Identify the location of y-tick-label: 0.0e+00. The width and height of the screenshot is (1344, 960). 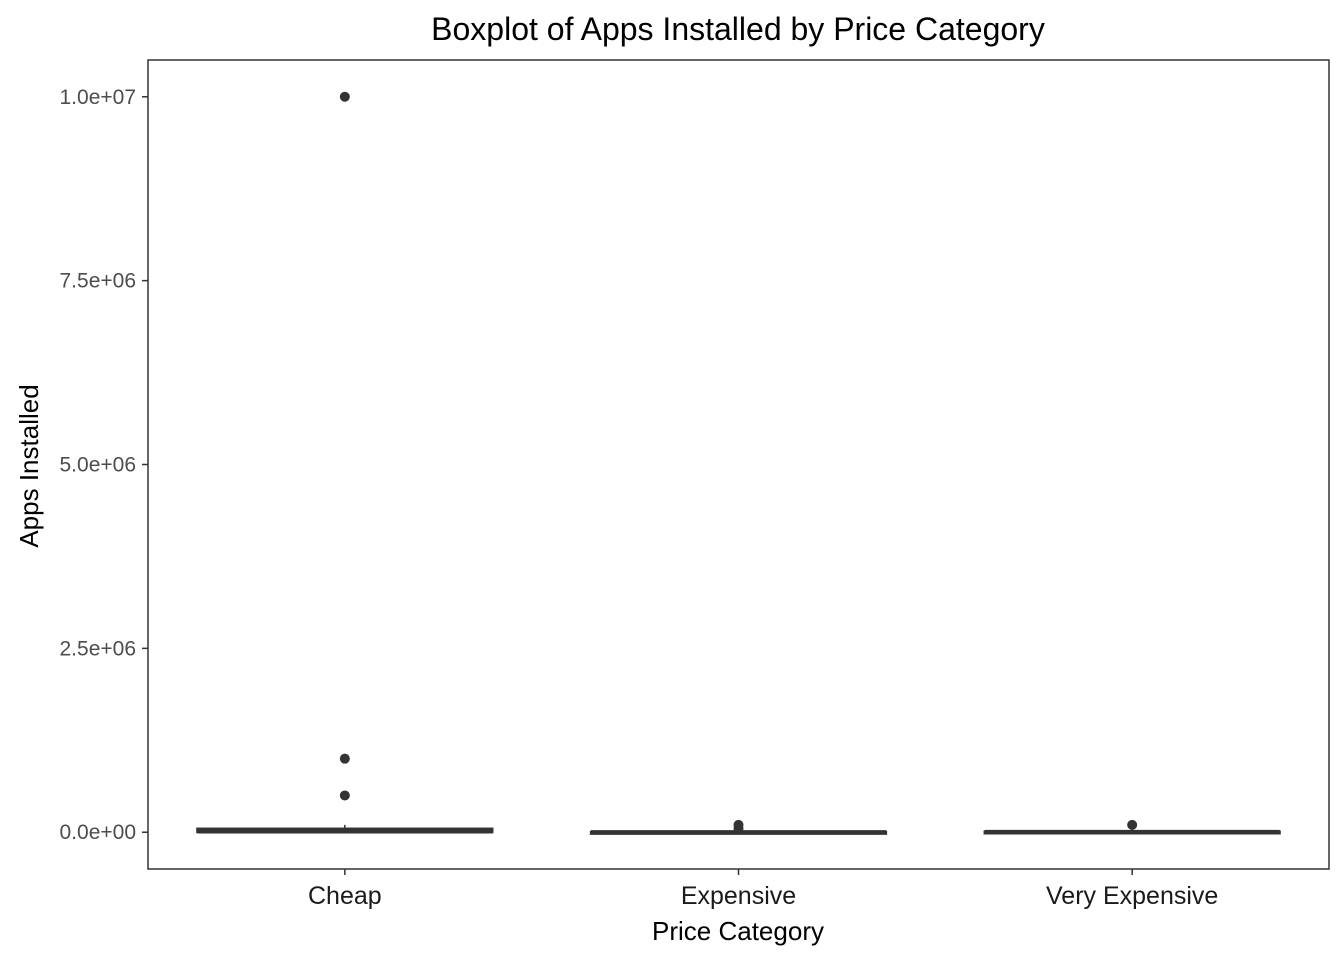
(98, 832).